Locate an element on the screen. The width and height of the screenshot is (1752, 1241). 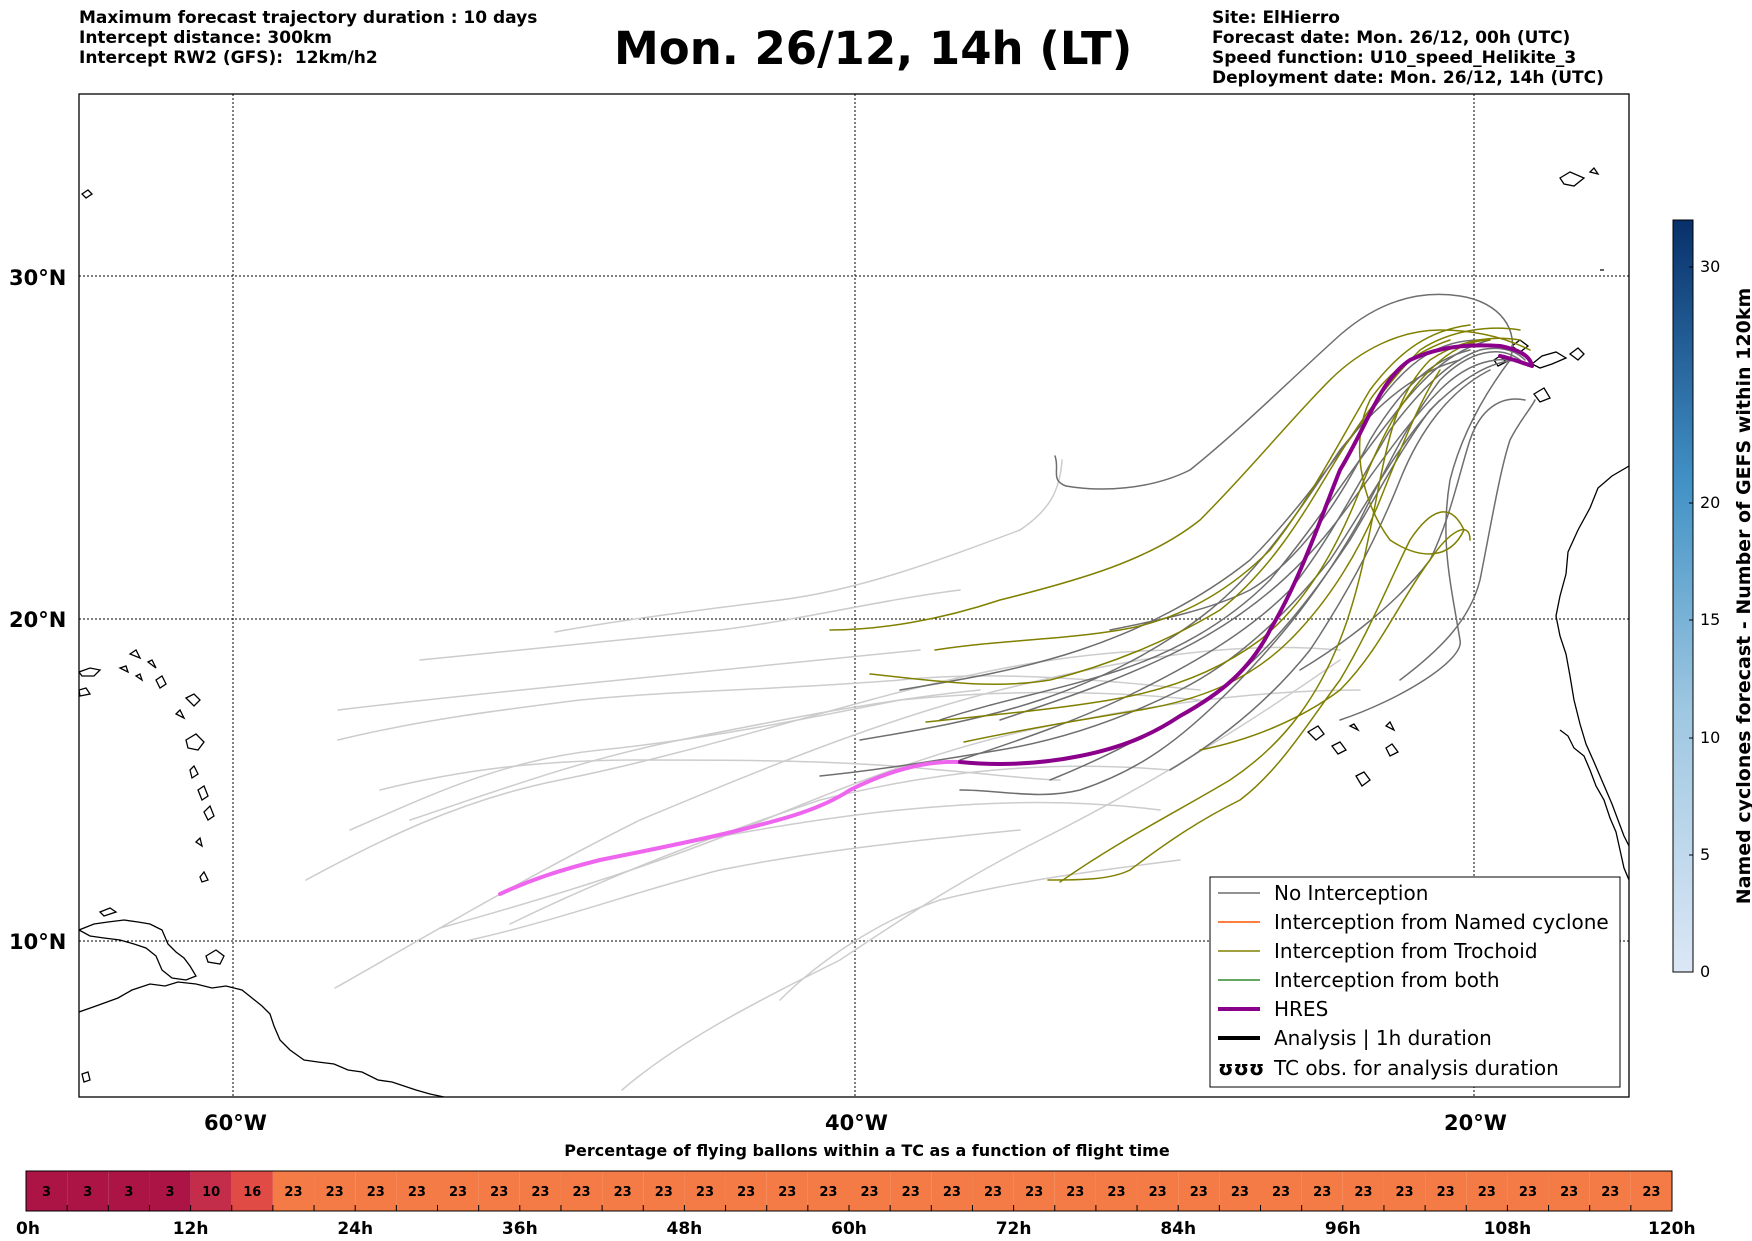
colorbar-tick-15: 15 is located at coordinates (1710, 619).